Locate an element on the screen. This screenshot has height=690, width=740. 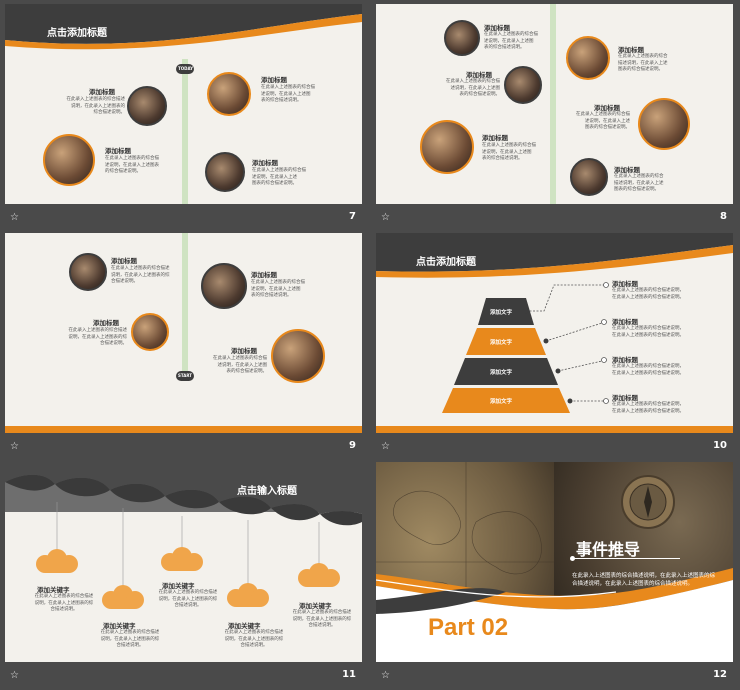
today-label: TODAY is located at coordinates (186, 68).